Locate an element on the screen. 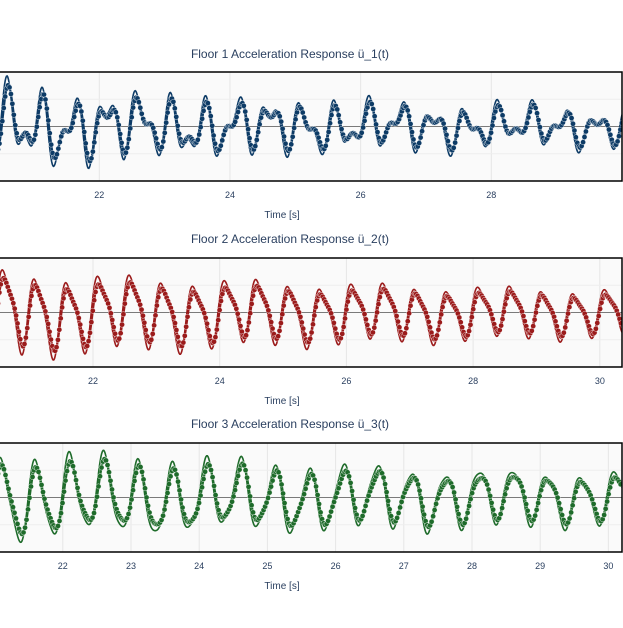  x-tick-label: 23 is located at coordinates (131, 566).